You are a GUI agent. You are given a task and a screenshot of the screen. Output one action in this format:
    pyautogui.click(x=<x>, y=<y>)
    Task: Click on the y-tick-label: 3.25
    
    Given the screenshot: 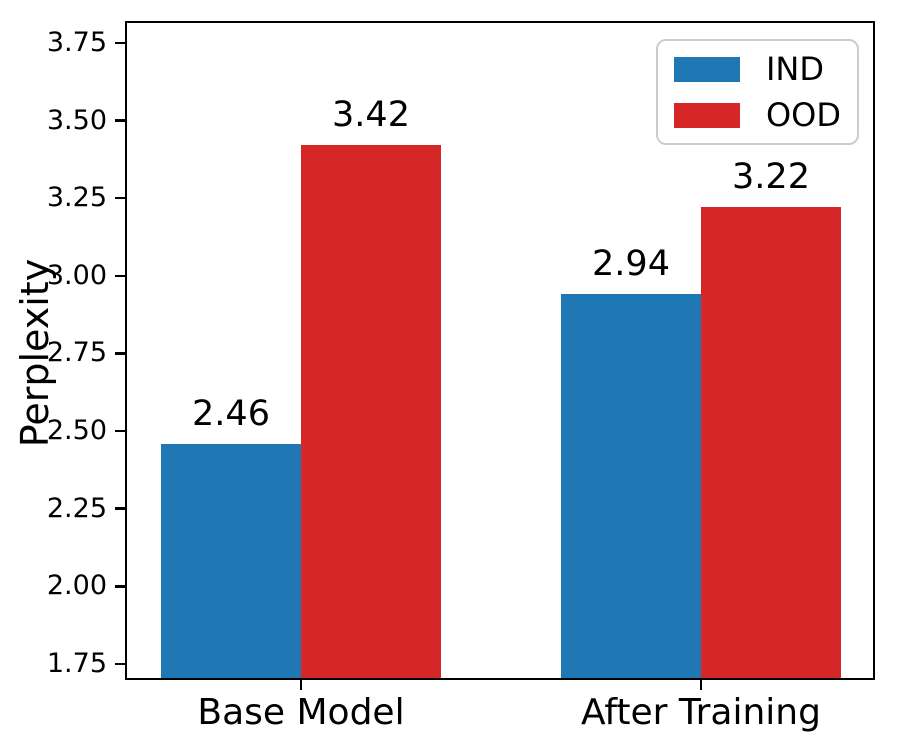 What is the action you would take?
    pyautogui.click(x=76, y=198)
    